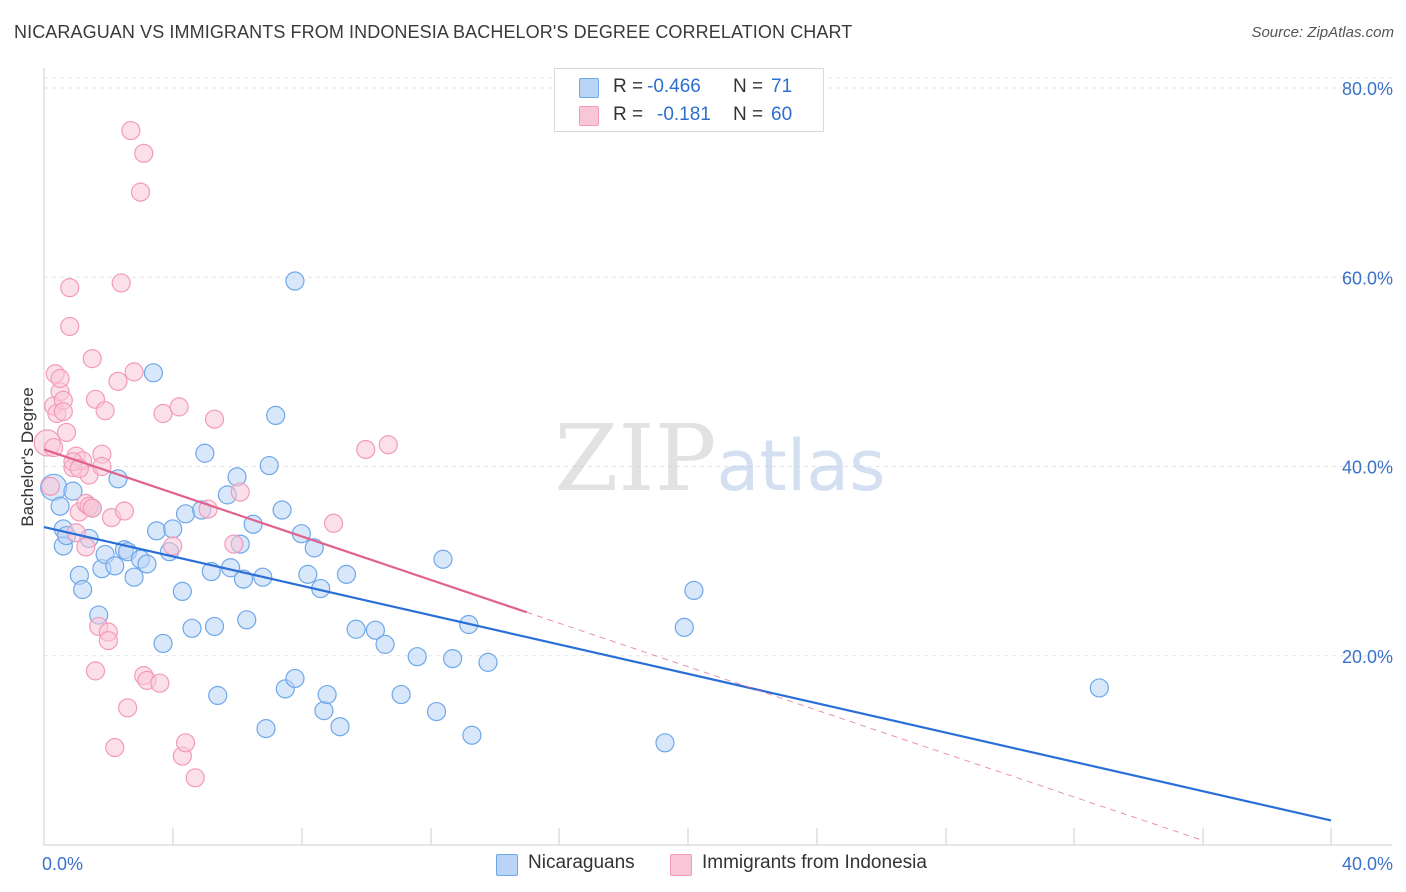 The height and width of the screenshot is (892, 1406). I want to click on legend-label-nicaraguans: Nicaraguans, so click(581, 862).